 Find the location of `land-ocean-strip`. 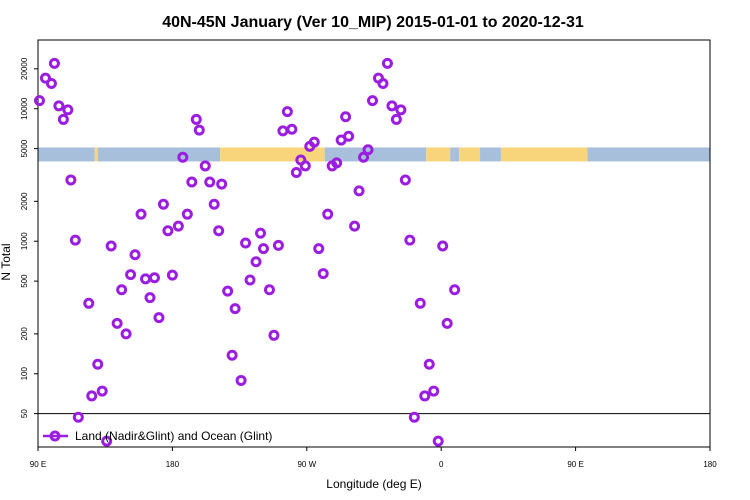

land-ocean-strip is located at coordinates (374, 154).